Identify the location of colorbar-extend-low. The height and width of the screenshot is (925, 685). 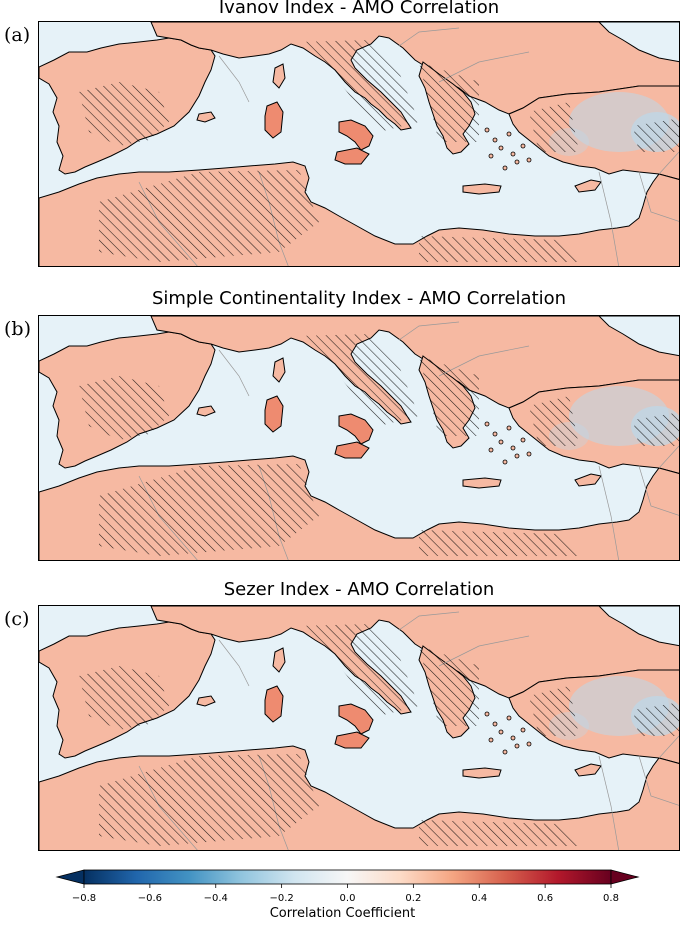
(70, 877).